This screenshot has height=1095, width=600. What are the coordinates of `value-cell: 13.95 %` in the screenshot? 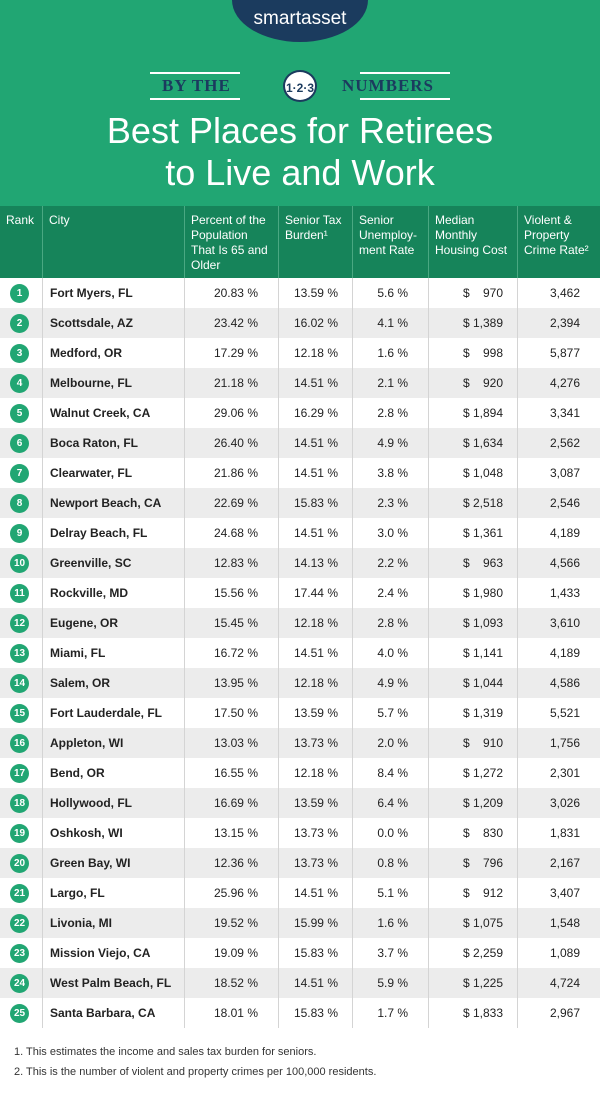 It's located at (231, 683).